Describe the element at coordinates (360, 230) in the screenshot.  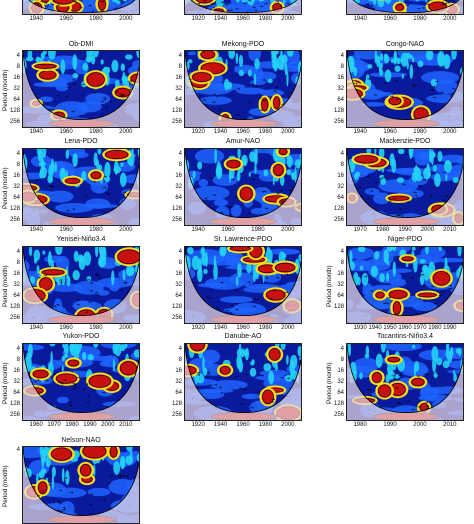
I see `year-tick-label: 1970` at that location.